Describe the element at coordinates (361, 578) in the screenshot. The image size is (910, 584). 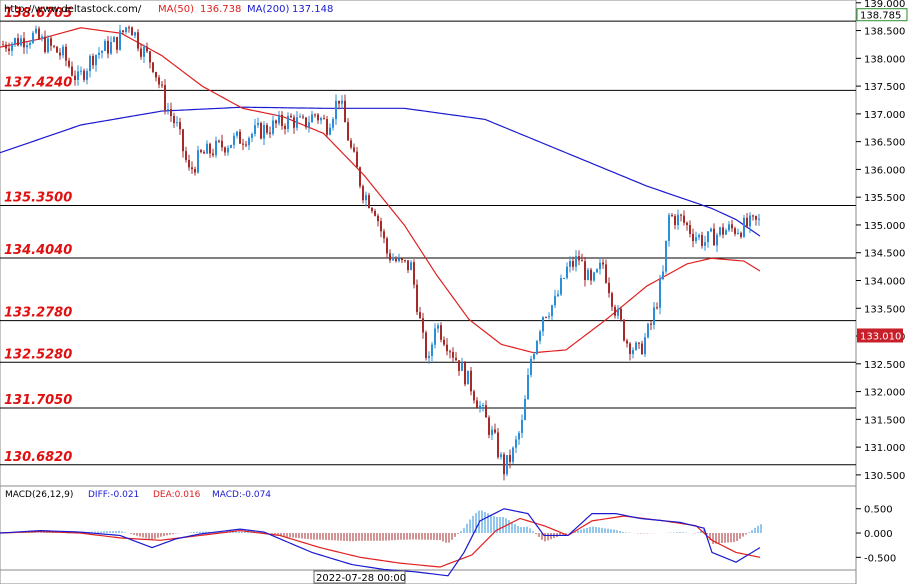
I see `time-label: 2022-07-28 00:00` at that location.